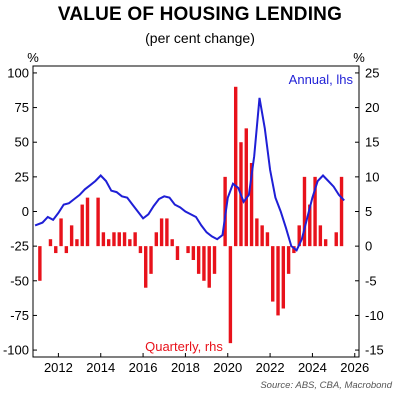 The height and width of the screenshot is (400, 400). Describe the element at coordinates (270, 367) in the screenshot. I see `x-tick-label: 2022` at that location.